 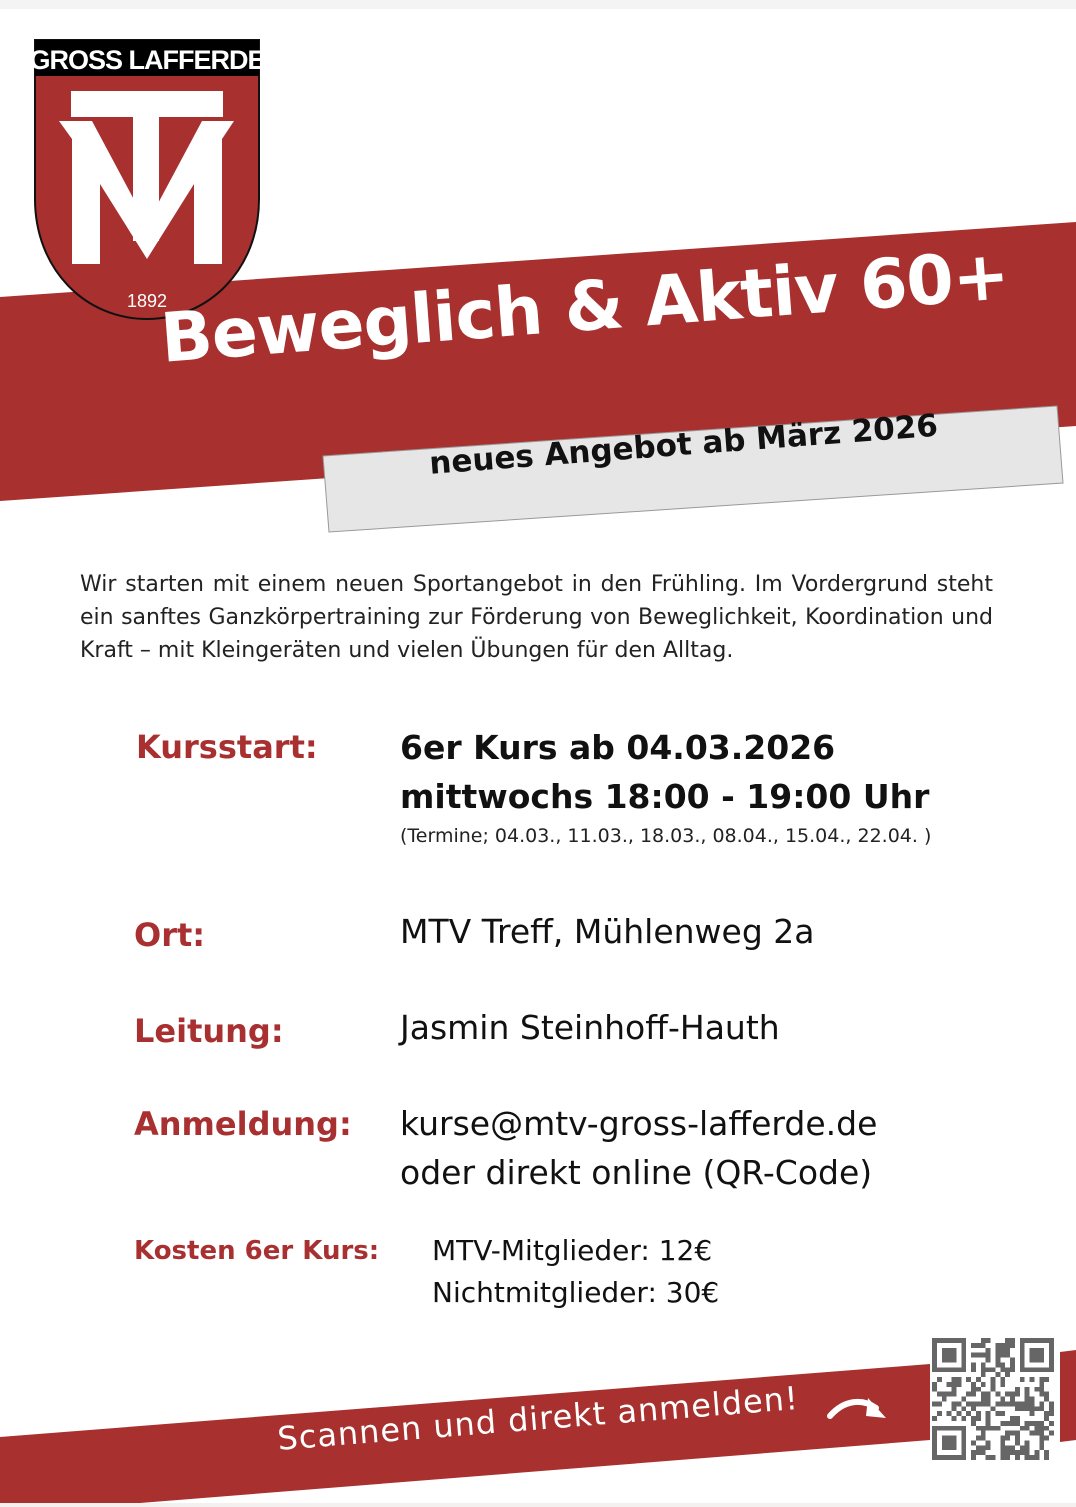 I want to click on qr-code, so click(x=993, y=1399).